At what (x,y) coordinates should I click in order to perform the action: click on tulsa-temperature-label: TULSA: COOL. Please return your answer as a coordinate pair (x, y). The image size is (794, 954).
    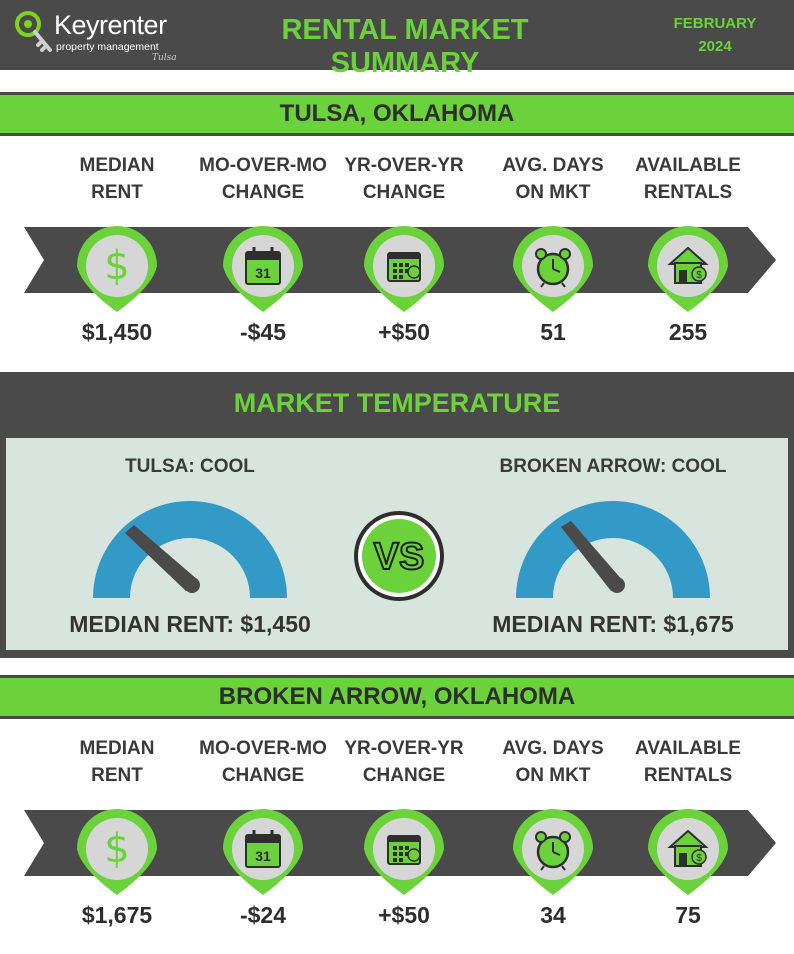
    Looking at the image, I should click on (190, 466).